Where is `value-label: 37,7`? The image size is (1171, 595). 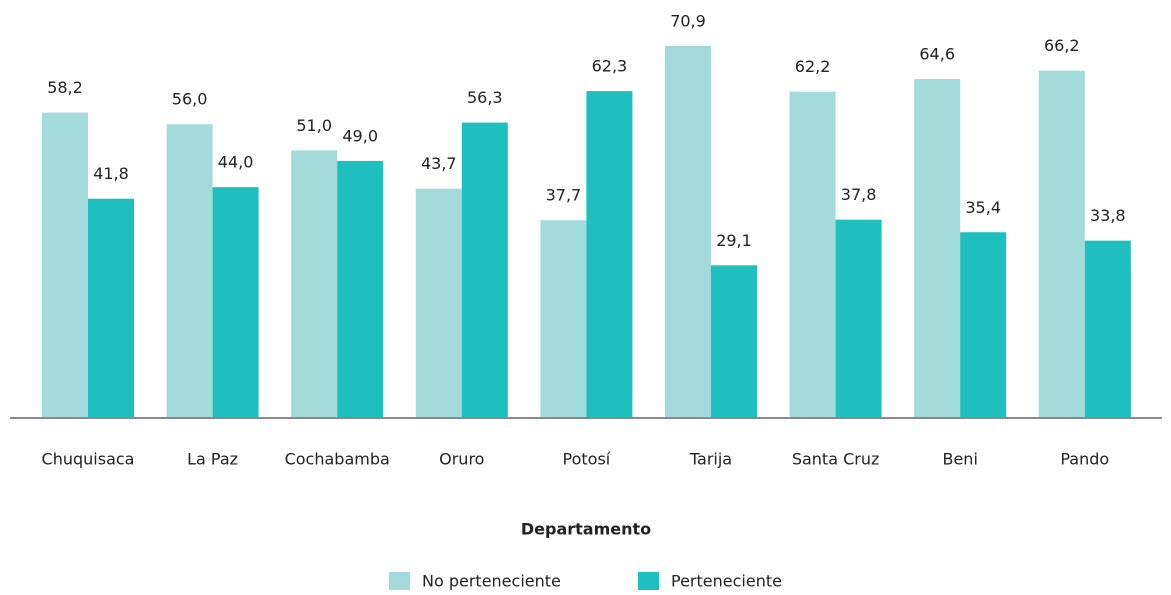 value-label: 37,7 is located at coordinates (564, 195).